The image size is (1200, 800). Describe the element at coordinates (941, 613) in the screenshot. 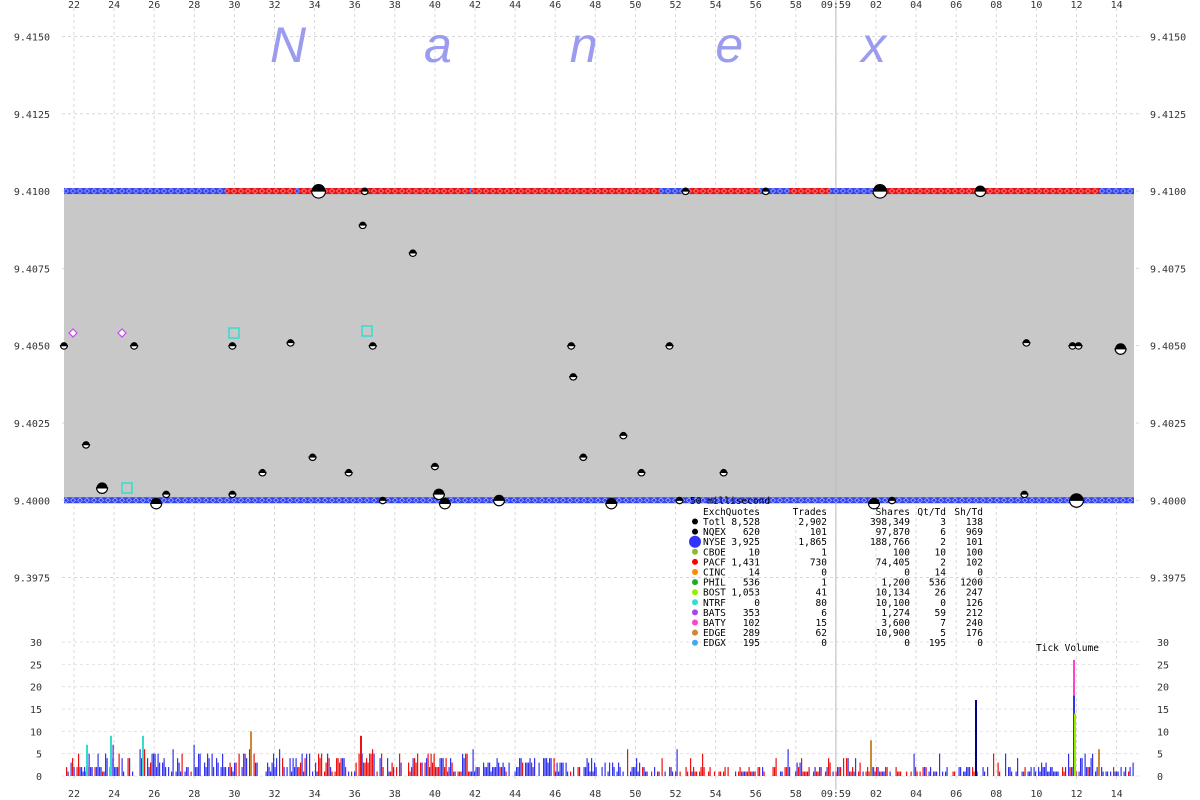

I see `table-cell: 59` at that location.